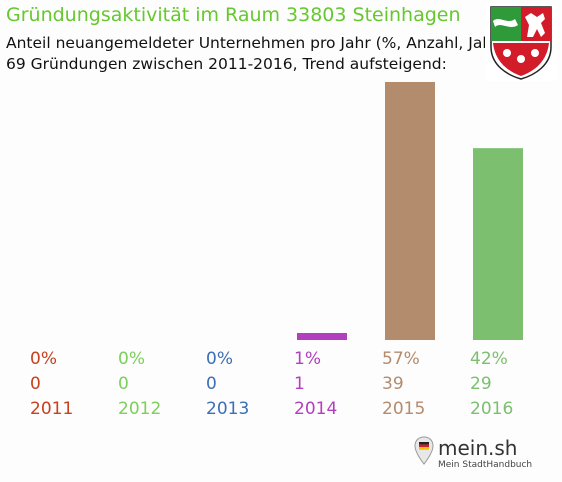 The width and height of the screenshot is (562, 482). What do you see at coordinates (51, 409) in the screenshot?
I see `year-label-2011: 2011` at bounding box center [51, 409].